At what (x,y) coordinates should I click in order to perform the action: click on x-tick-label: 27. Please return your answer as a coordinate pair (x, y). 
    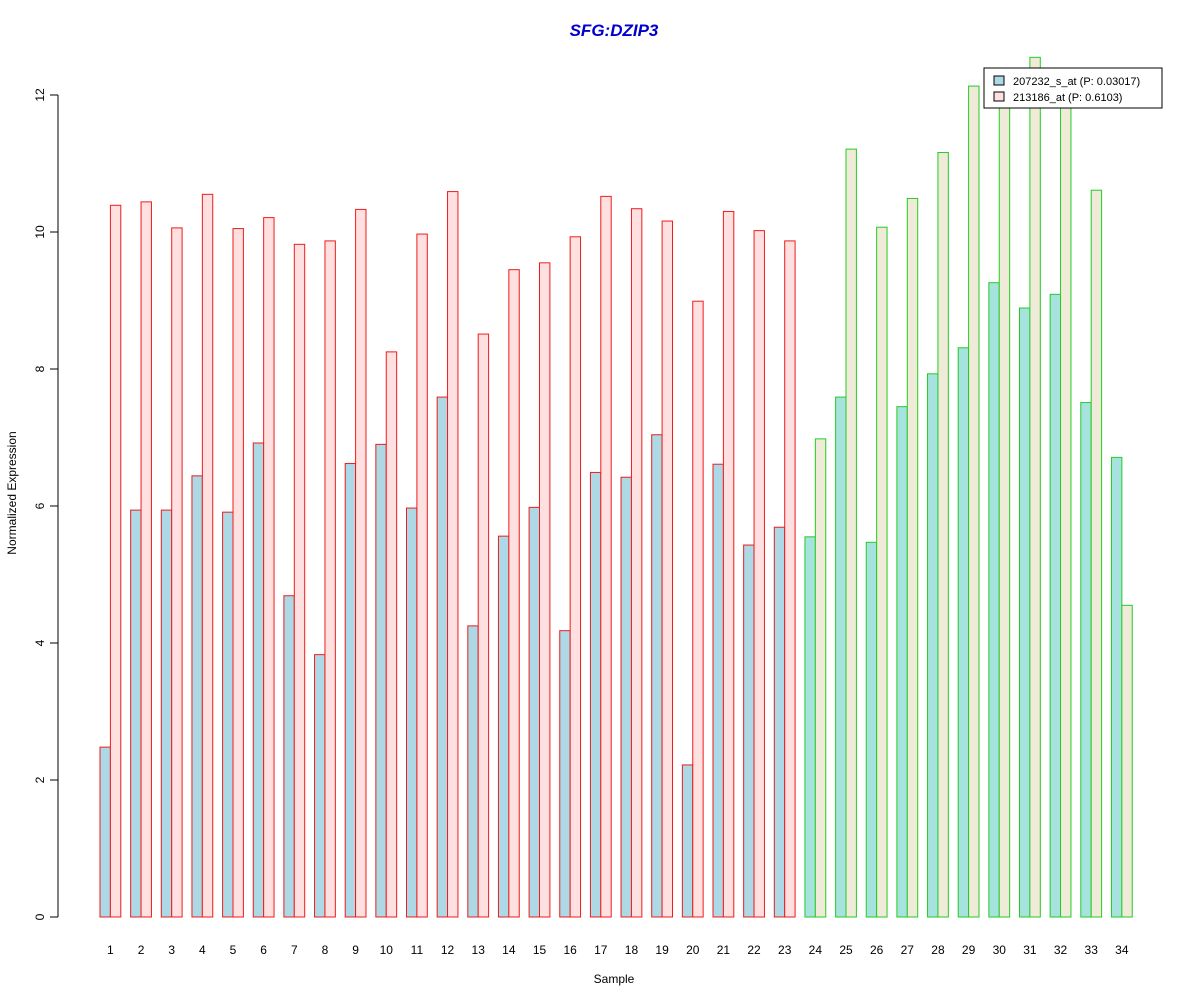
    Looking at the image, I should click on (908, 950).